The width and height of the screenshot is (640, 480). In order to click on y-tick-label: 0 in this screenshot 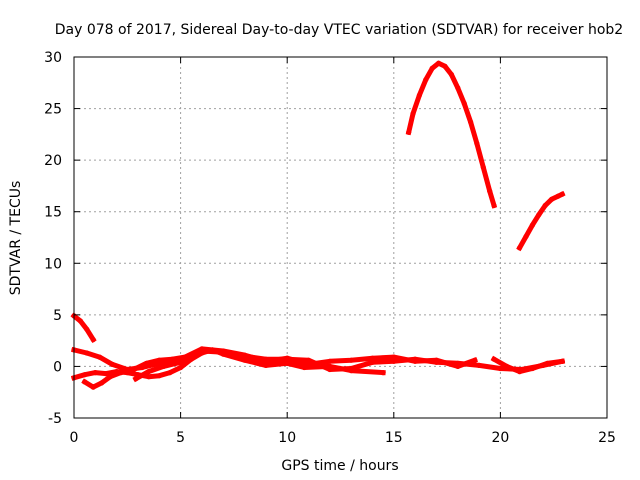, I will do `click(57, 367)`.